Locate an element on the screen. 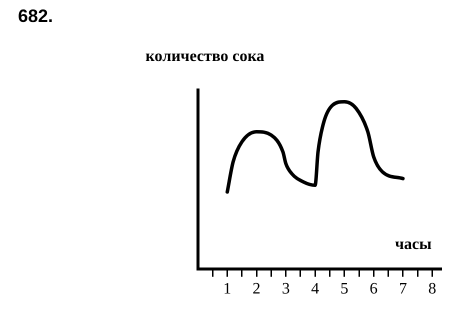  x-tick-label: 8 is located at coordinates (432, 289).